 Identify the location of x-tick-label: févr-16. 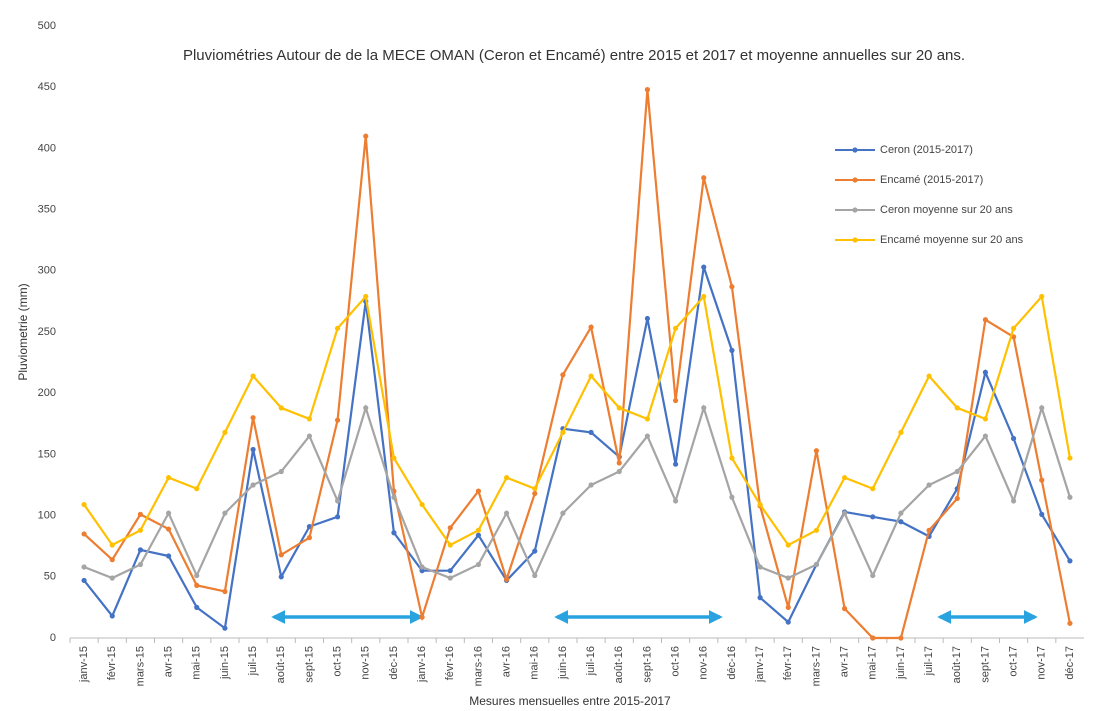
(450, 663).